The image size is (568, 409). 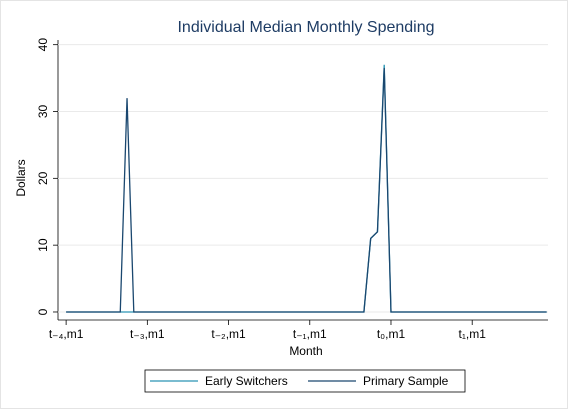 What do you see at coordinates (228, 334) in the screenshot?
I see `x-tick-label: t₋₂,m1` at bounding box center [228, 334].